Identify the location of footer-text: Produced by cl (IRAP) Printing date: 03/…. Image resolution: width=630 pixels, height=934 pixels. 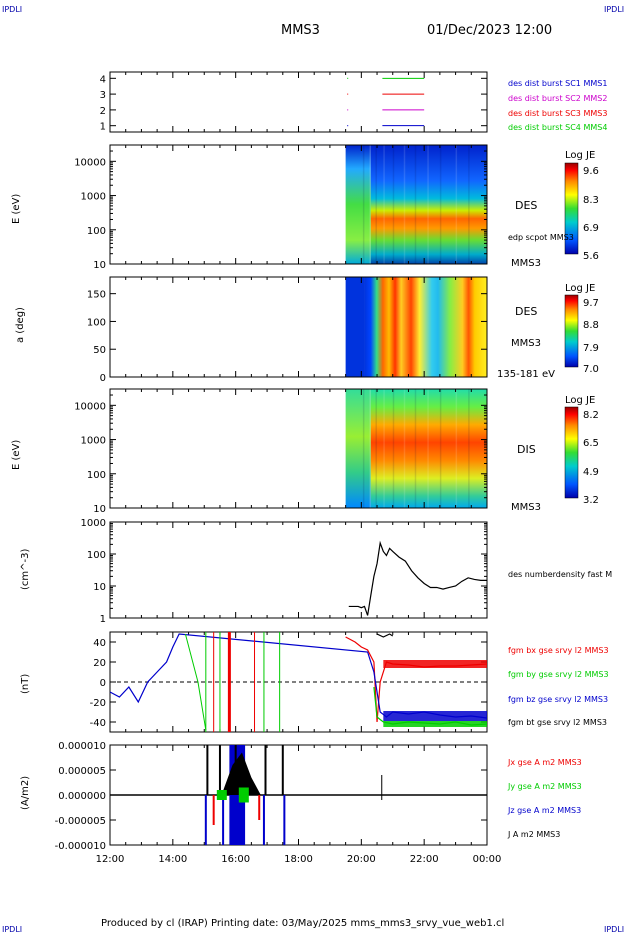
(303, 923).